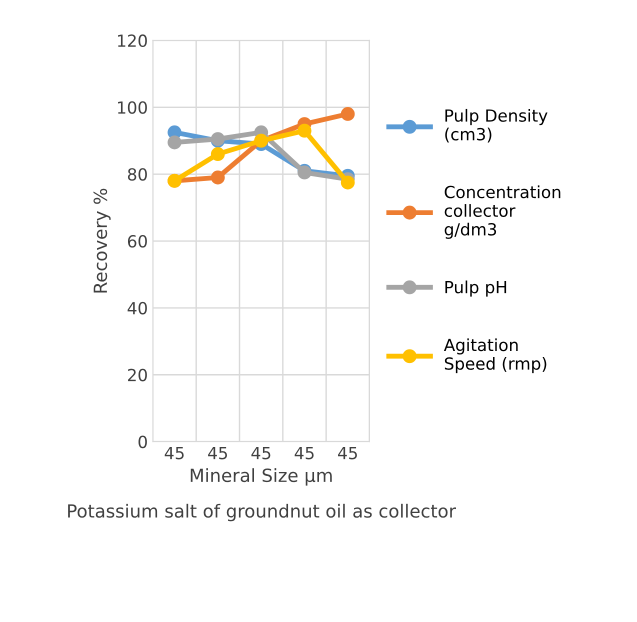 This screenshot has width=637, height=622. I want to click on legend-label: Agitation Speed (rmp), so click(495, 356).